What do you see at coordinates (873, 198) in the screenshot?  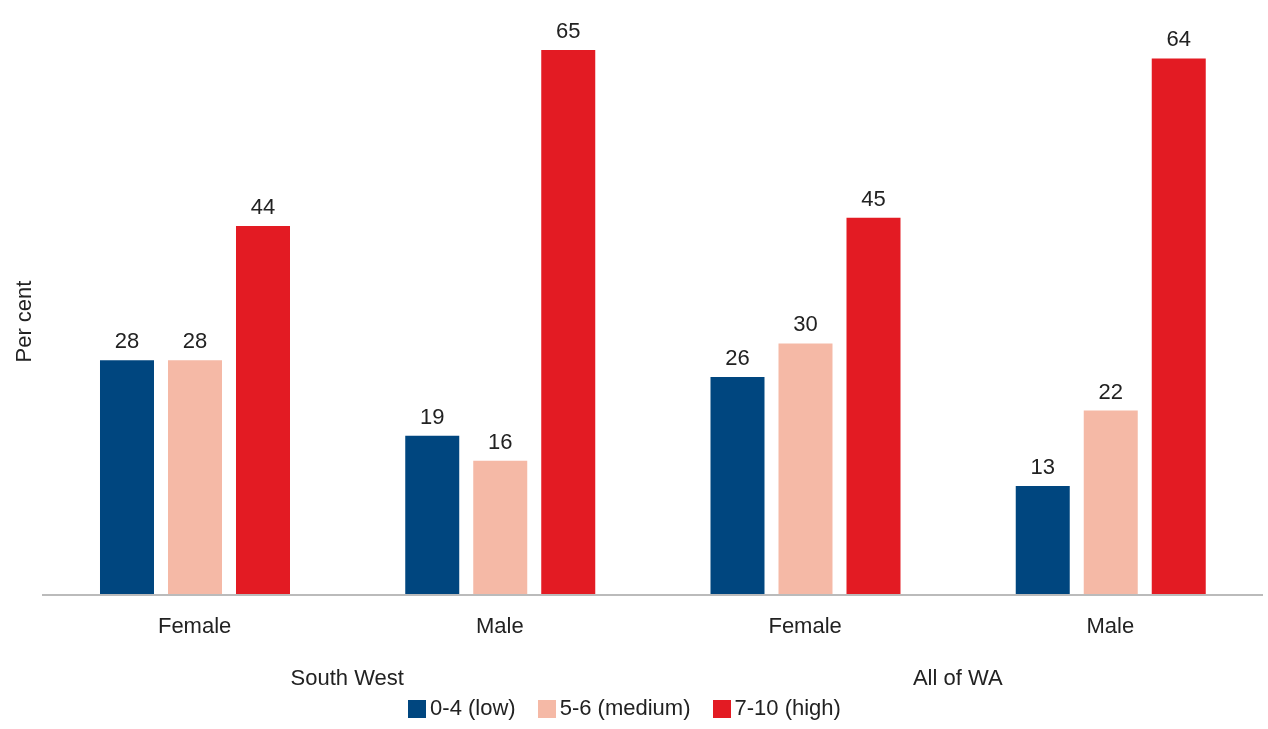 I see `data-label: 45` at bounding box center [873, 198].